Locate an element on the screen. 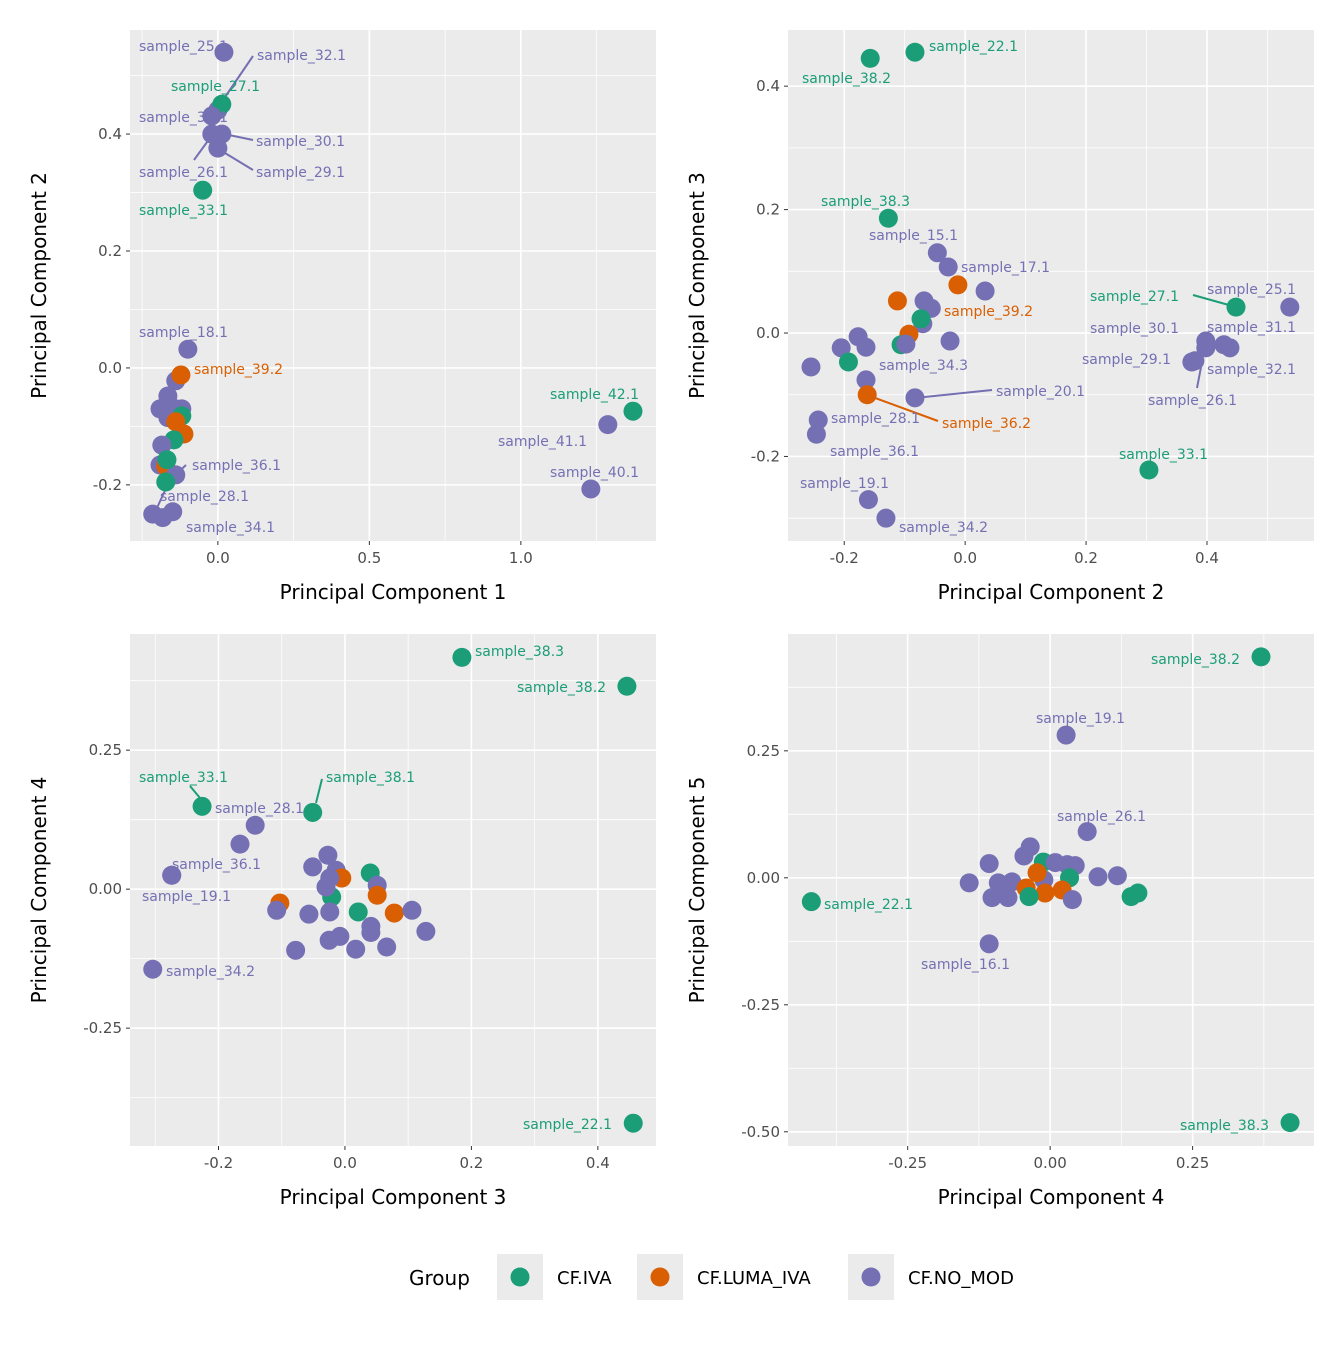 This screenshot has width=1344, height=1348. legend-label: CF.IVA is located at coordinates (584, 1278).